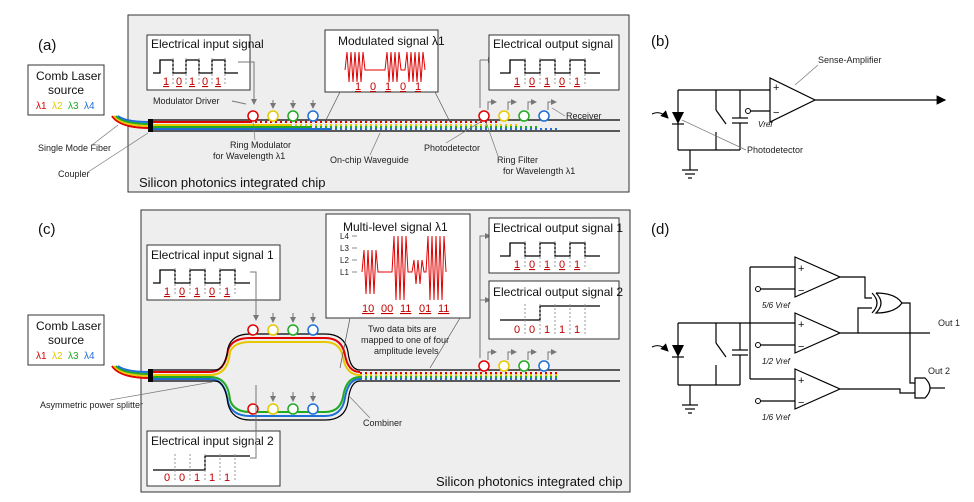 The height and width of the screenshot is (502, 974). Describe the element at coordinates (283, 324) in the screenshot. I see `modulator-rings-c-top` at that location.